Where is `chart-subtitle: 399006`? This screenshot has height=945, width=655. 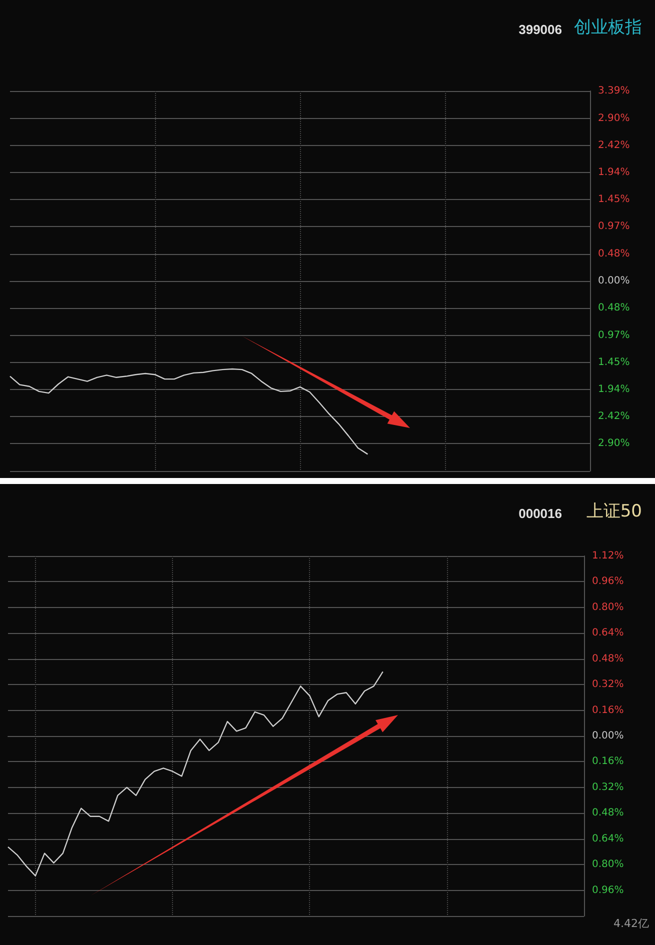
chart-subtitle: 399006 is located at coordinates (540, 29).